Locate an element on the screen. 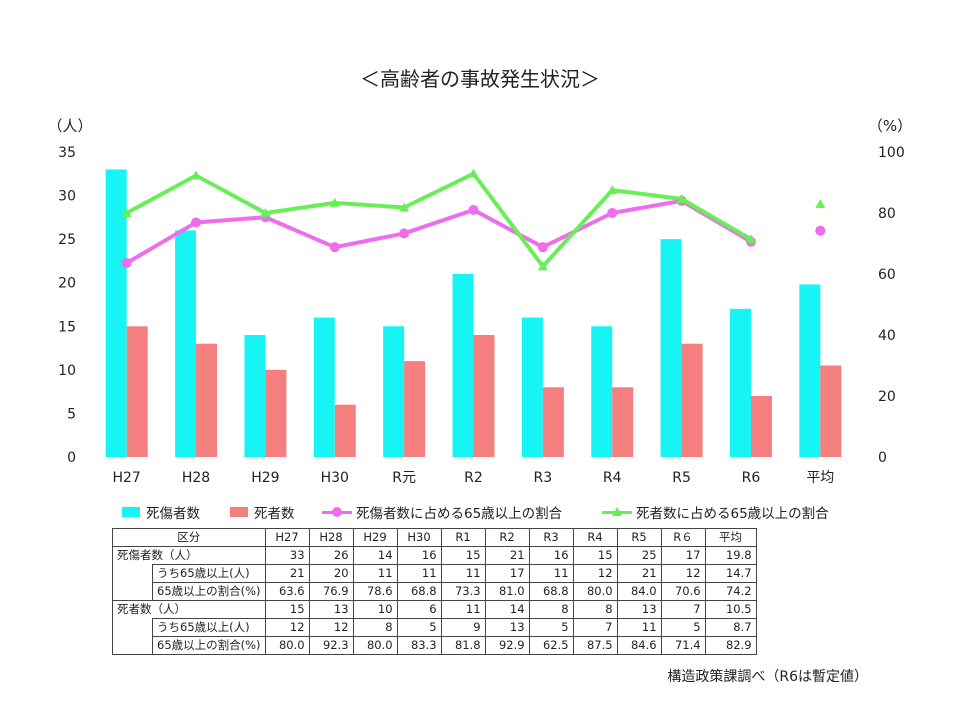 The height and width of the screenshot is (720, 960). table-cell: 81.0 is located at coordinates (507, 591).